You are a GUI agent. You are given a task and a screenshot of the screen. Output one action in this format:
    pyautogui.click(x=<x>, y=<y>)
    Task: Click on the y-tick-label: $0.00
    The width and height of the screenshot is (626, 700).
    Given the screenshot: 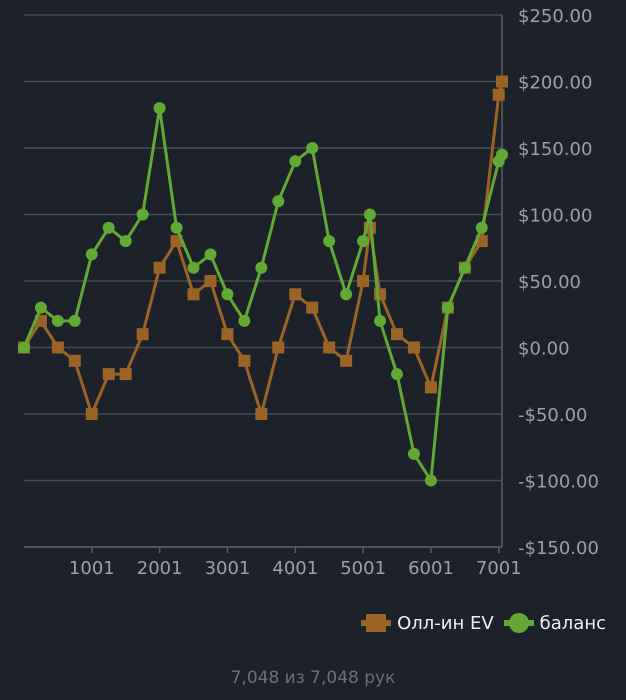 What is the action you would take?
    pyautogui.click(x=544, y=349)
    